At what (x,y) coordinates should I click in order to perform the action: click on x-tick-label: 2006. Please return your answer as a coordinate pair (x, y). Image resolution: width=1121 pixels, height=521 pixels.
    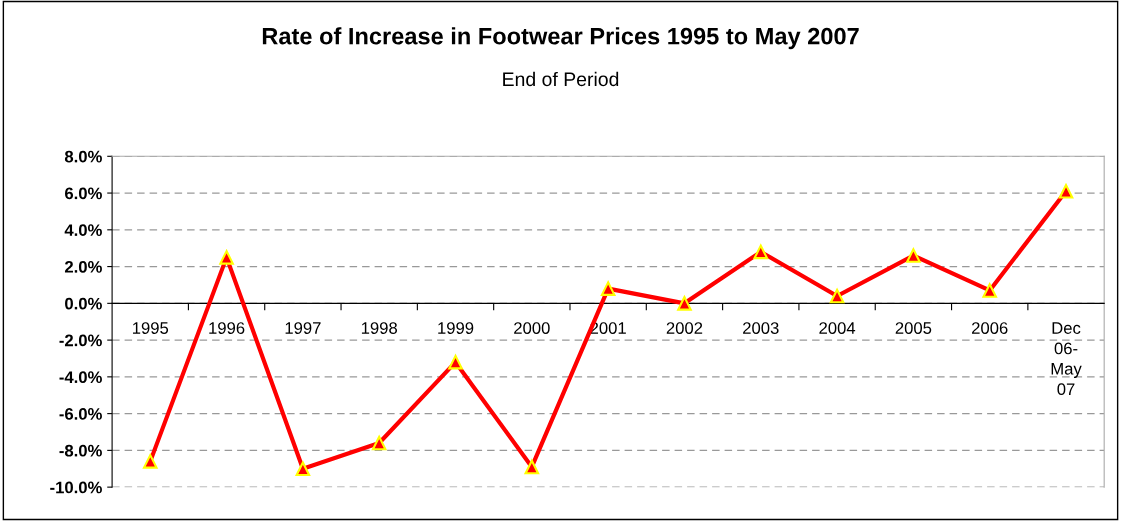
    Looking at the image, I should click on (990, 328).